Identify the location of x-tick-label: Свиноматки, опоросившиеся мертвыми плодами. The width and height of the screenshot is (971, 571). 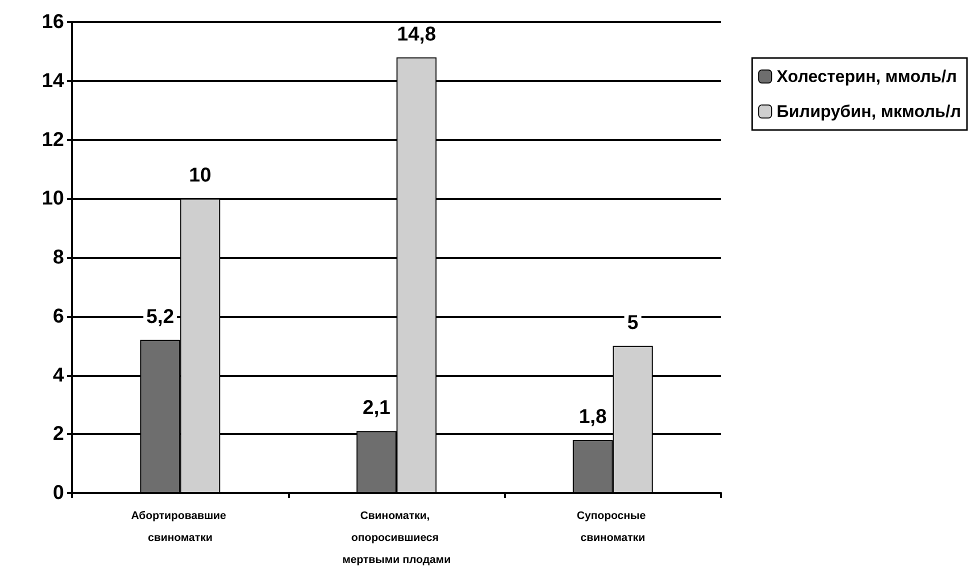
(396, 538).